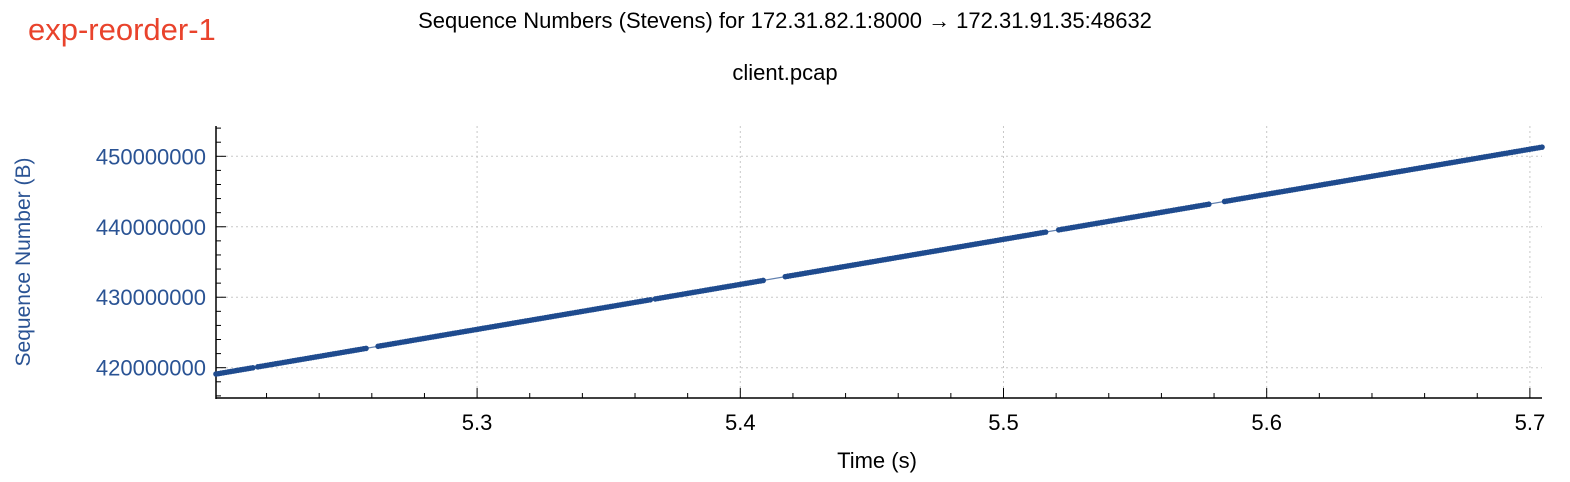 Image resolution: width=1570 pixels, height=482 pixels. Describe the element at coordinates (1530, 422) in the screenshot. I see `x-tick-label: 5.7` at that location.